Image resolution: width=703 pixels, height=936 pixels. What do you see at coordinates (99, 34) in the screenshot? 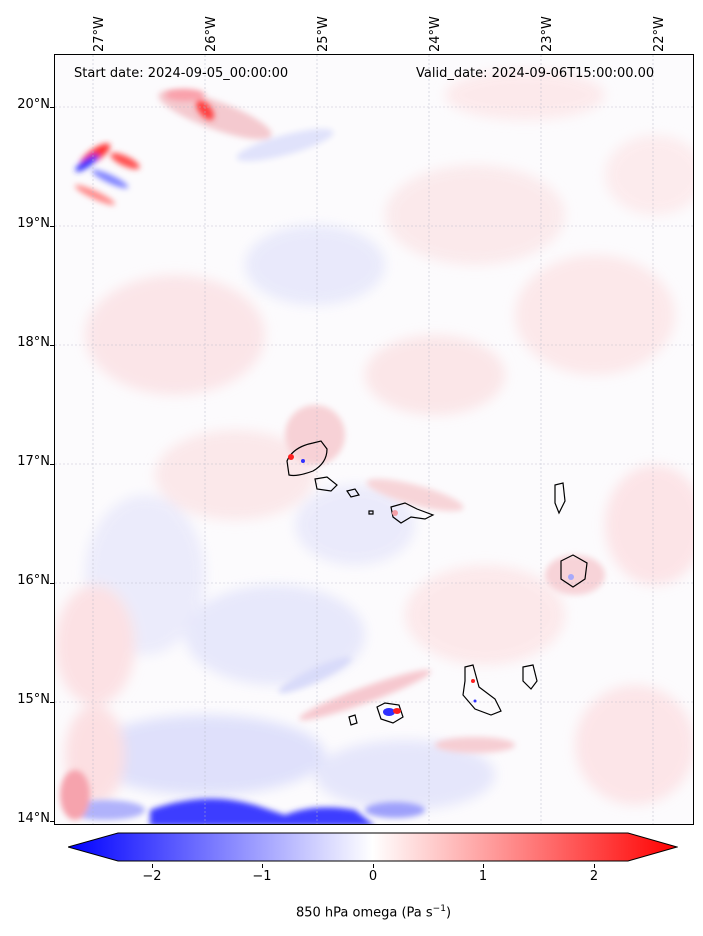
I see `lon-label-27w: 27°W` at bounding box center [99, 34].